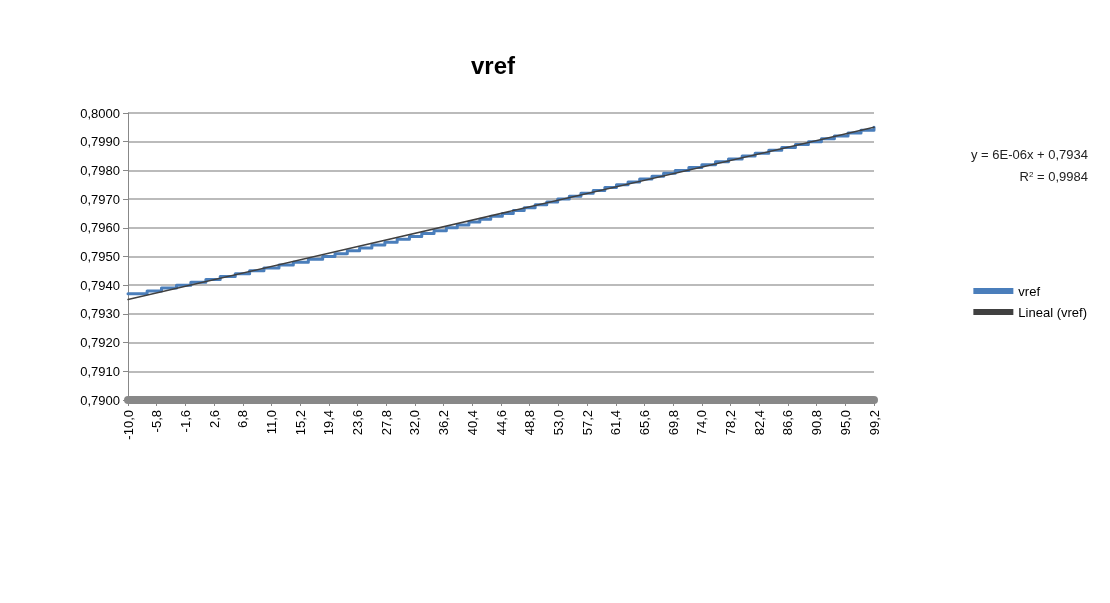 The height and width of the screenshot is (603, 1110). Describe the element at coordinates (845, 423) in the screenshot. I see `x-tick-label: 95,0` at that location.